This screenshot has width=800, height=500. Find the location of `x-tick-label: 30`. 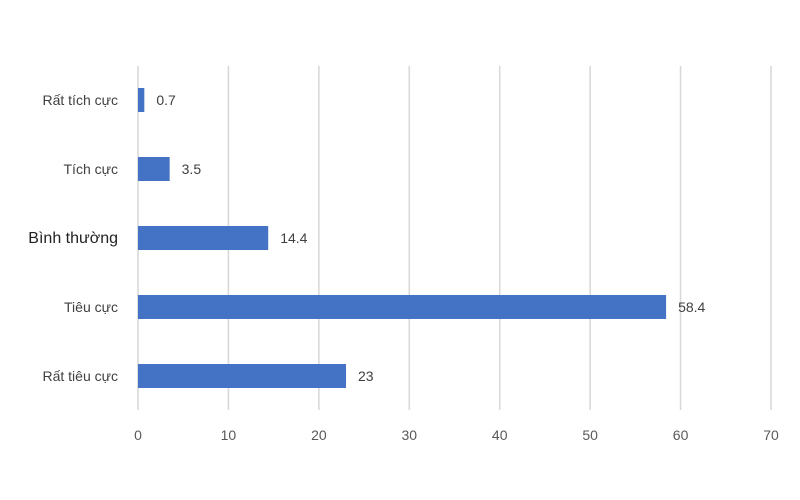

x-tick-label: 30 is located at coordinates (409, 435).